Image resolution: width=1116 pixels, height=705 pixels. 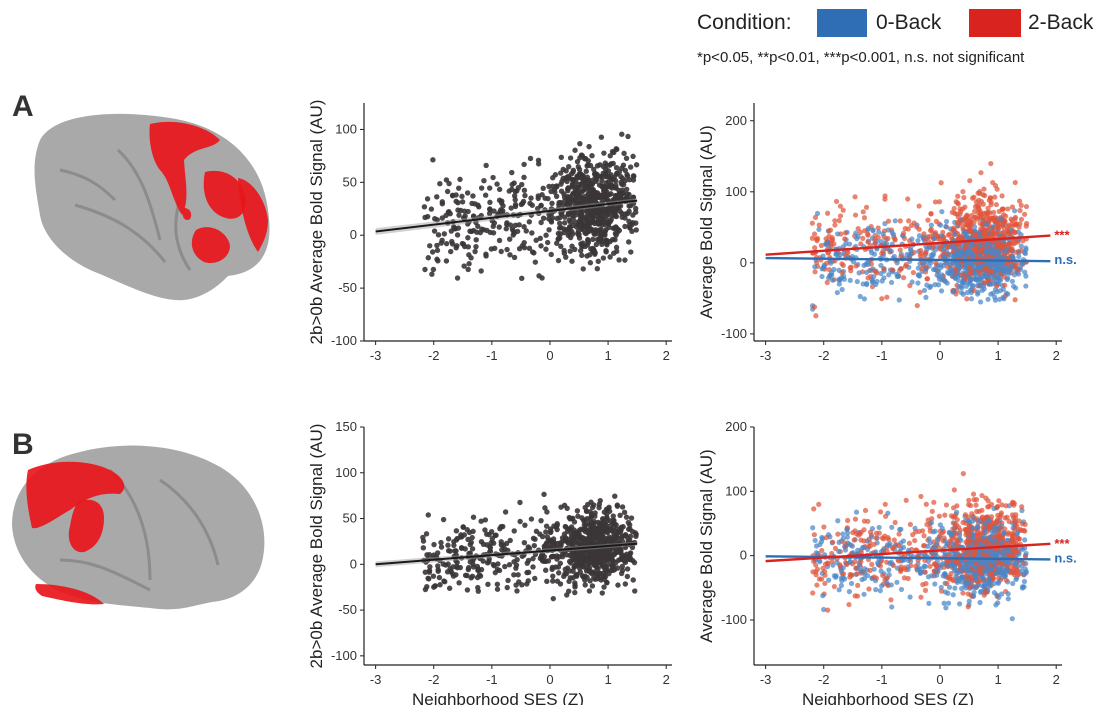 I want to click on fit-line-0back, so click(x=908, y=259).